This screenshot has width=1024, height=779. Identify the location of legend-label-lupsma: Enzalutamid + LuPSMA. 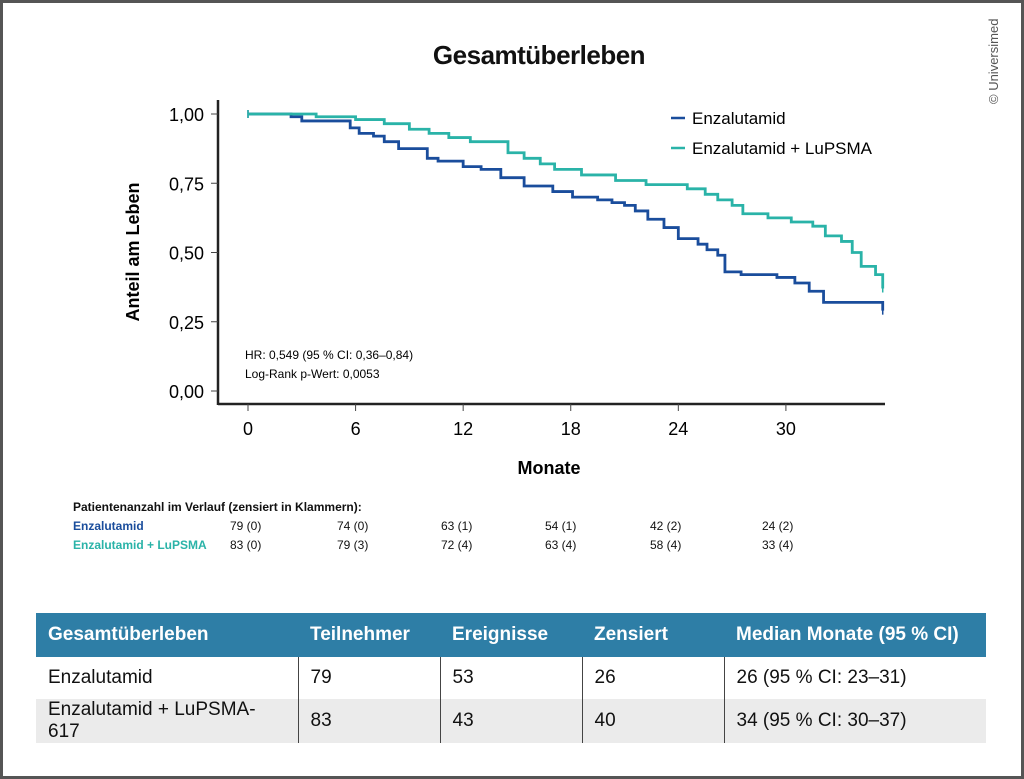
(782, 148).